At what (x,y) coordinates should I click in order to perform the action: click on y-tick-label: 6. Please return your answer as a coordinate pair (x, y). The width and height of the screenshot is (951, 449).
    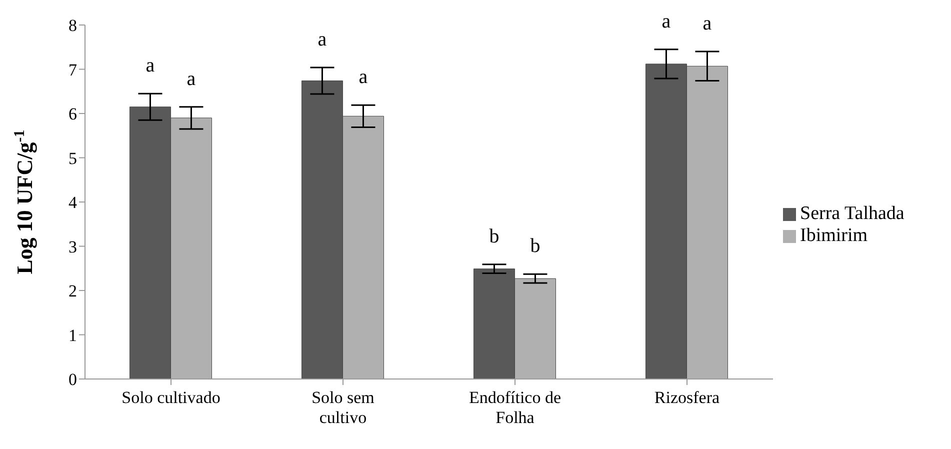
    Looking at the image, I should click on (72, 114).